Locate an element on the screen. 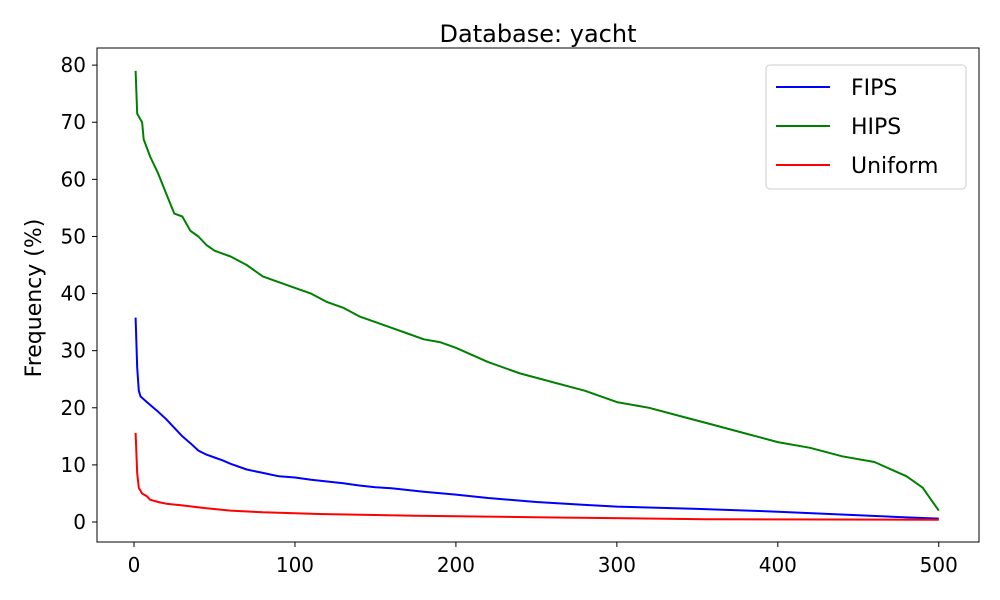  y-tick-label: 0 is located at coordinates (79, 522).